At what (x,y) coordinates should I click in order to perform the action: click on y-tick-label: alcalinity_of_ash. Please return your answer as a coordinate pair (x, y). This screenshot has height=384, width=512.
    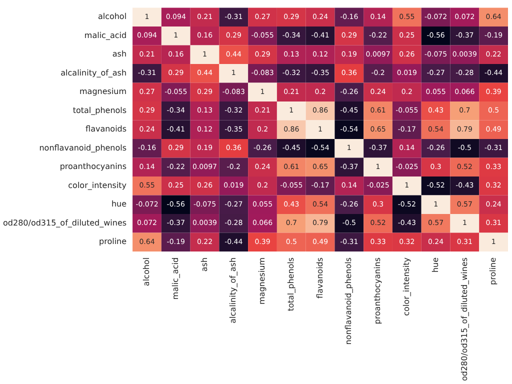
    Looking at the image, I should click on (93, 73).